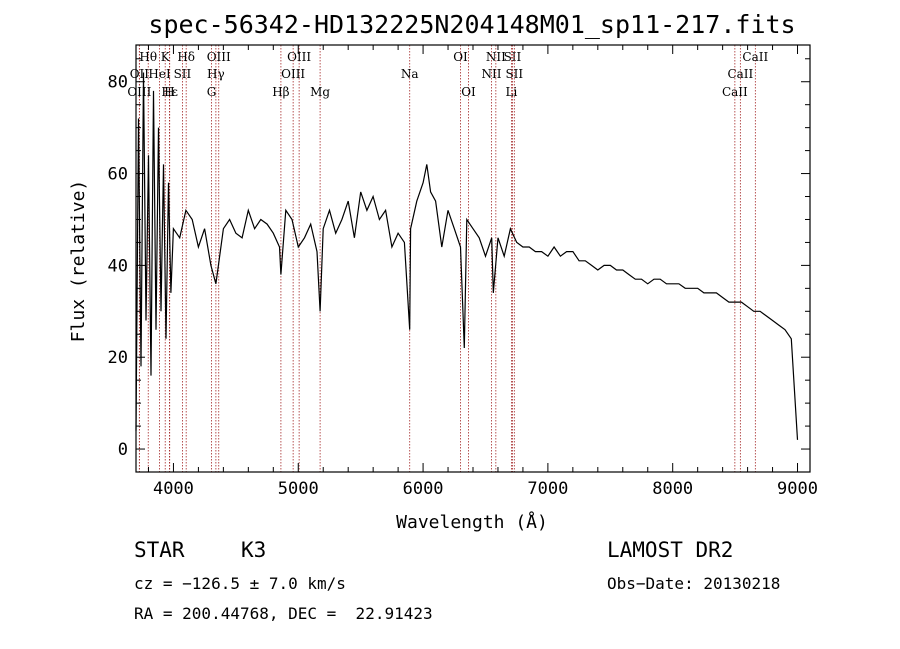  Describe the element at coordinates (410, 74) in the screenshot. I see `spectral-line-label: Na` at that location.